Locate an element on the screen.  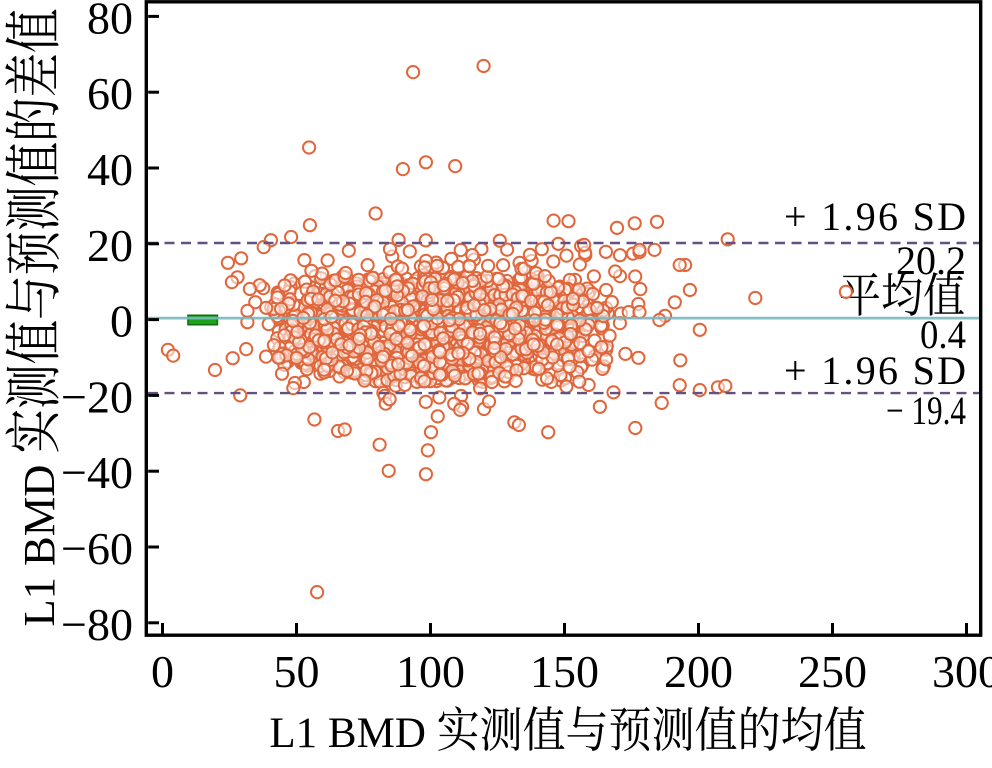
svg-text: 20.2 is located at coordinates (931, 260).